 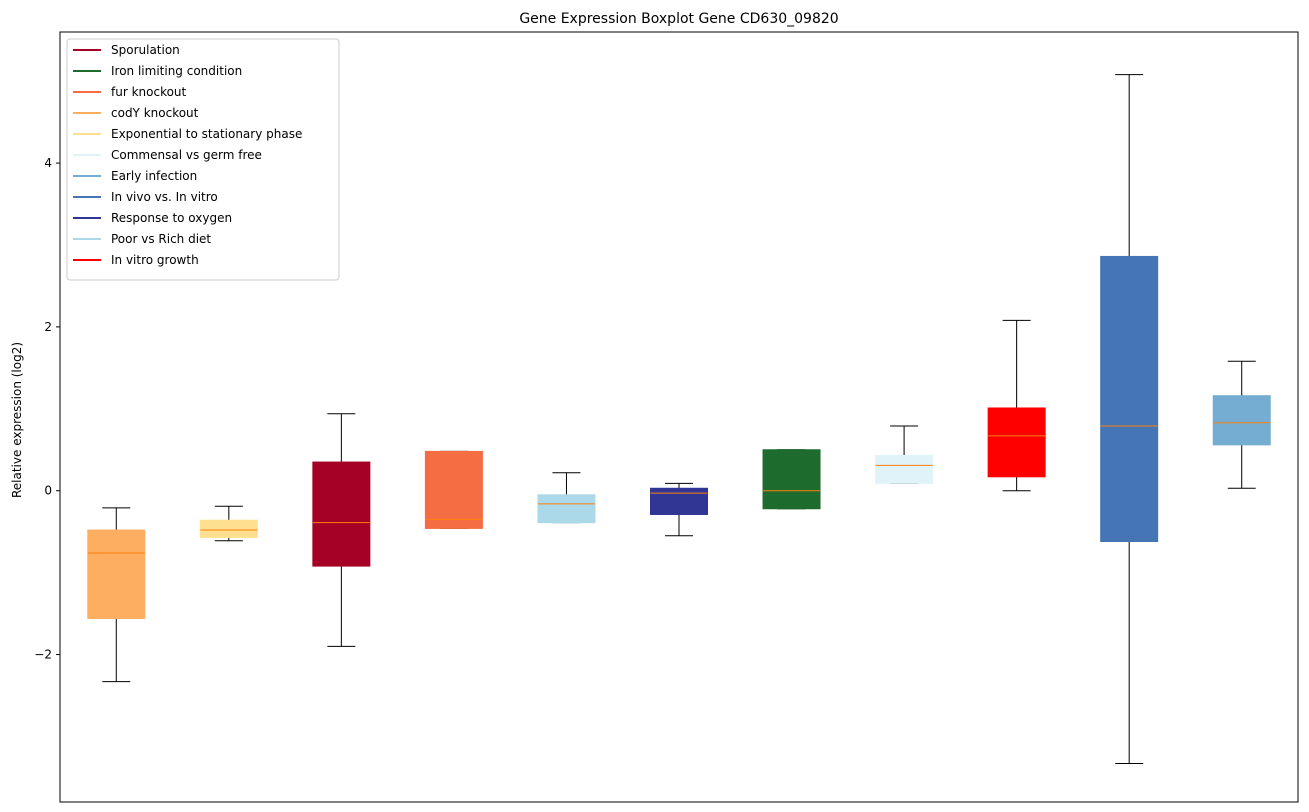 What do you see at coordinates (48, 163) in the screenshot?
I see `y-tick-label: 4` at bounding box center [48, 163].